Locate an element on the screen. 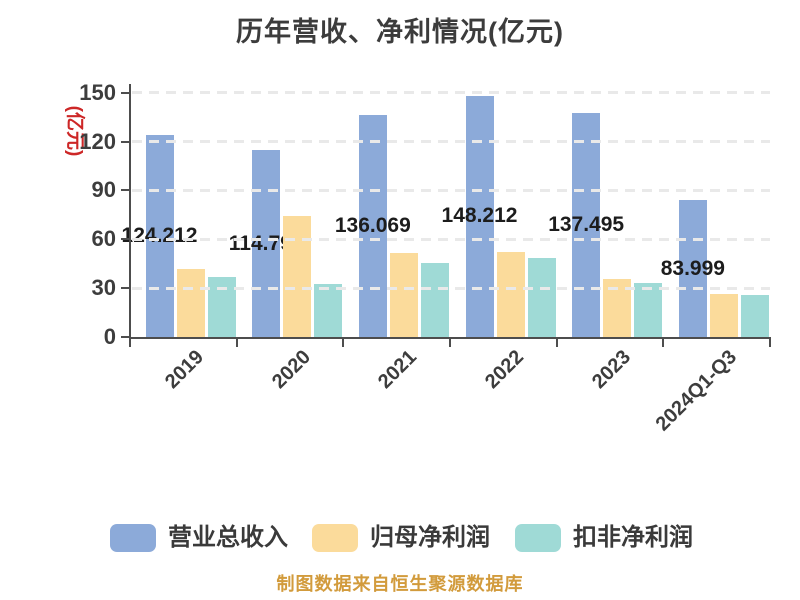 This screenshot has height=600, width=800. bar-value-label: 137.495 is located at coordinates (586, 225).